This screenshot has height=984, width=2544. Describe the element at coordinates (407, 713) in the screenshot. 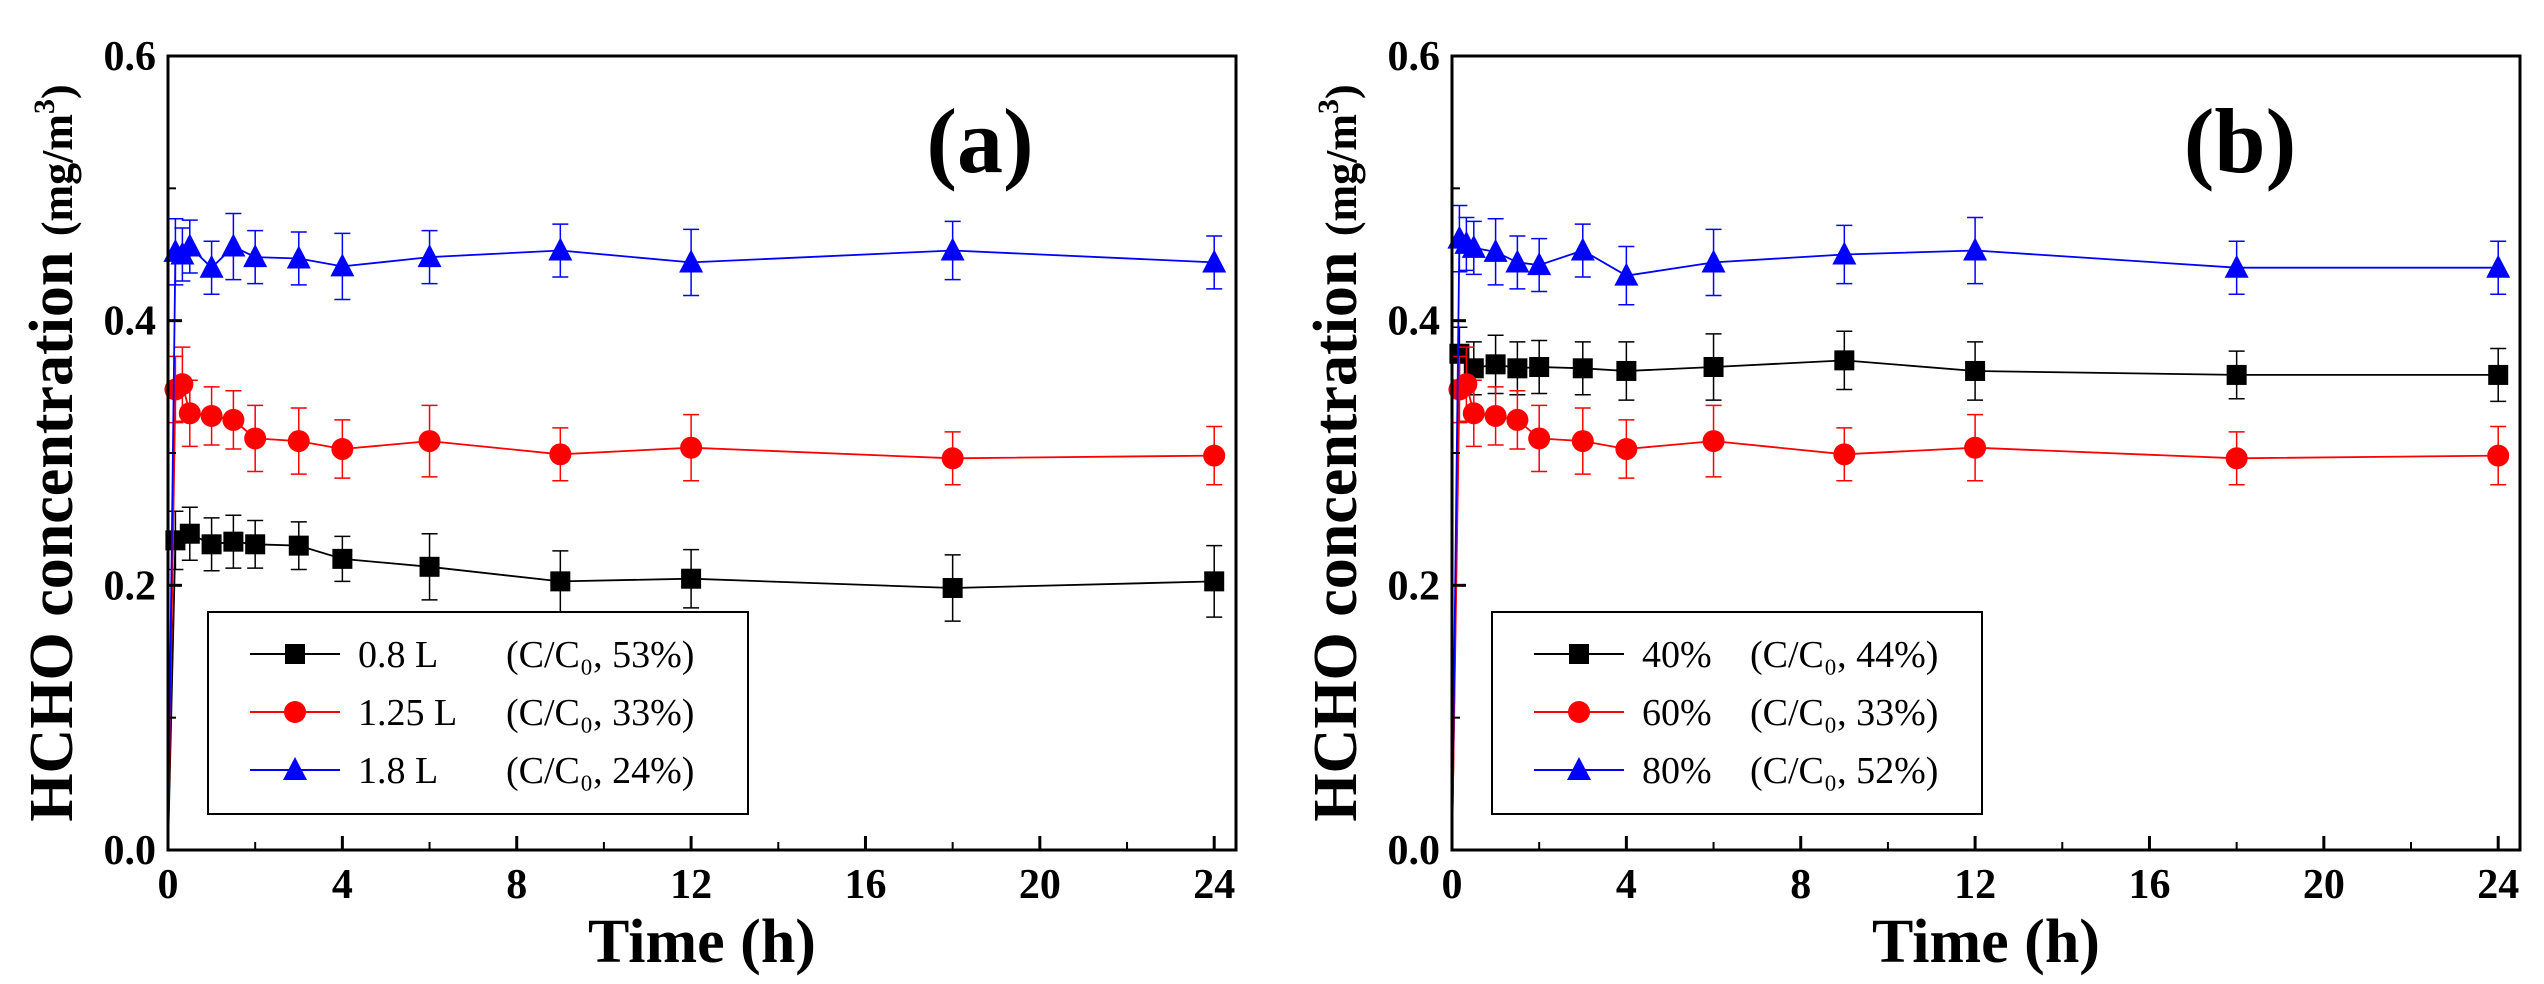

I see `legend-label: 1.25 L` at that location.